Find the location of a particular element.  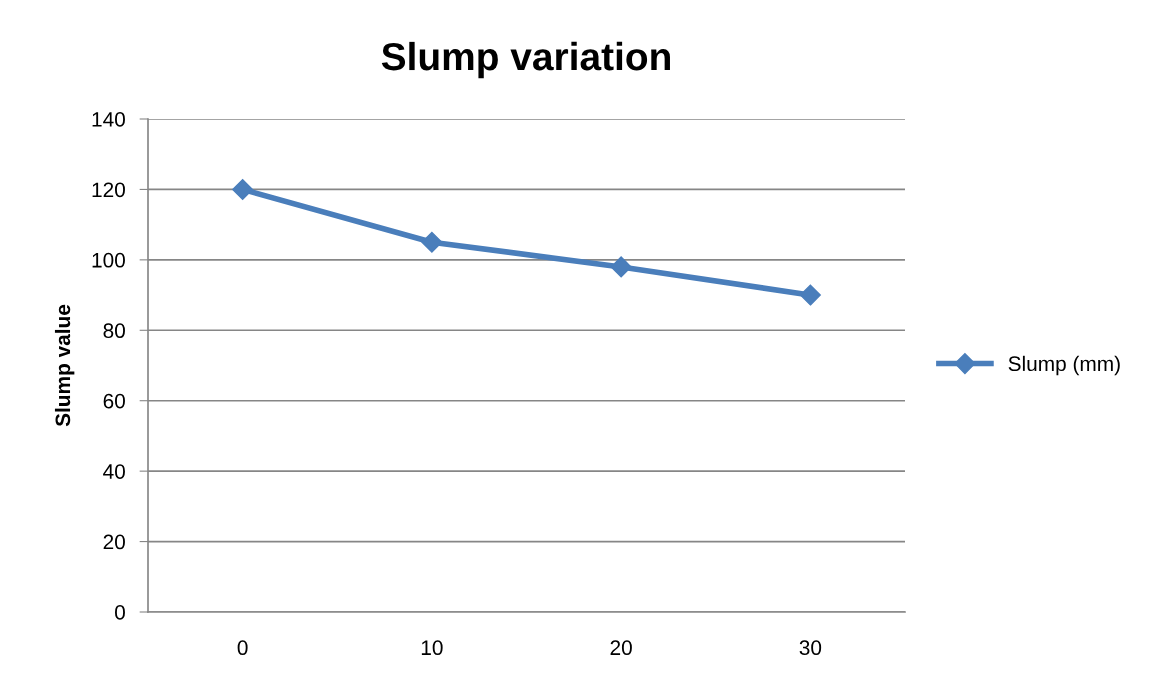

y-tick-label: 20 is located at coordinates (114, 542).